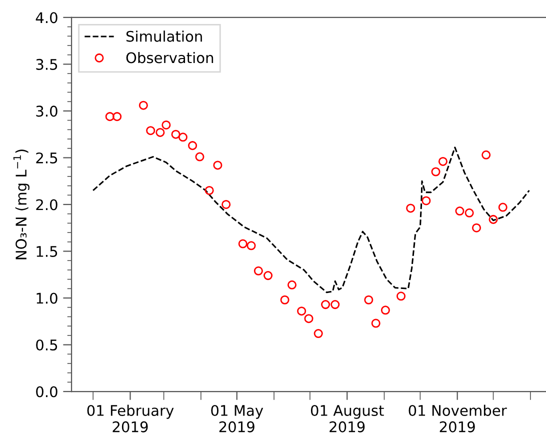 The width and height of the screenshot is (546, 436). What do you see at coordinates (21, 205) in the screenshot?
I see `y-axis-title: NO₃-N (mg L$^{−1}$)` at bounding box center [21, 205].